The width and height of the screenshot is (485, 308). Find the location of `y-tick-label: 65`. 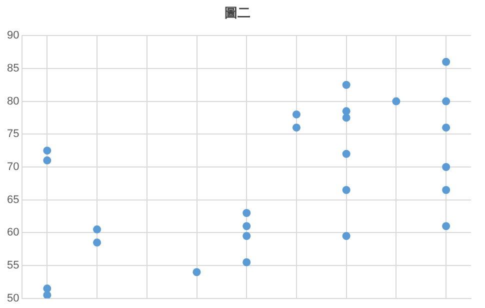

y-tick-label: 65 is located at coordinates (13, 200).